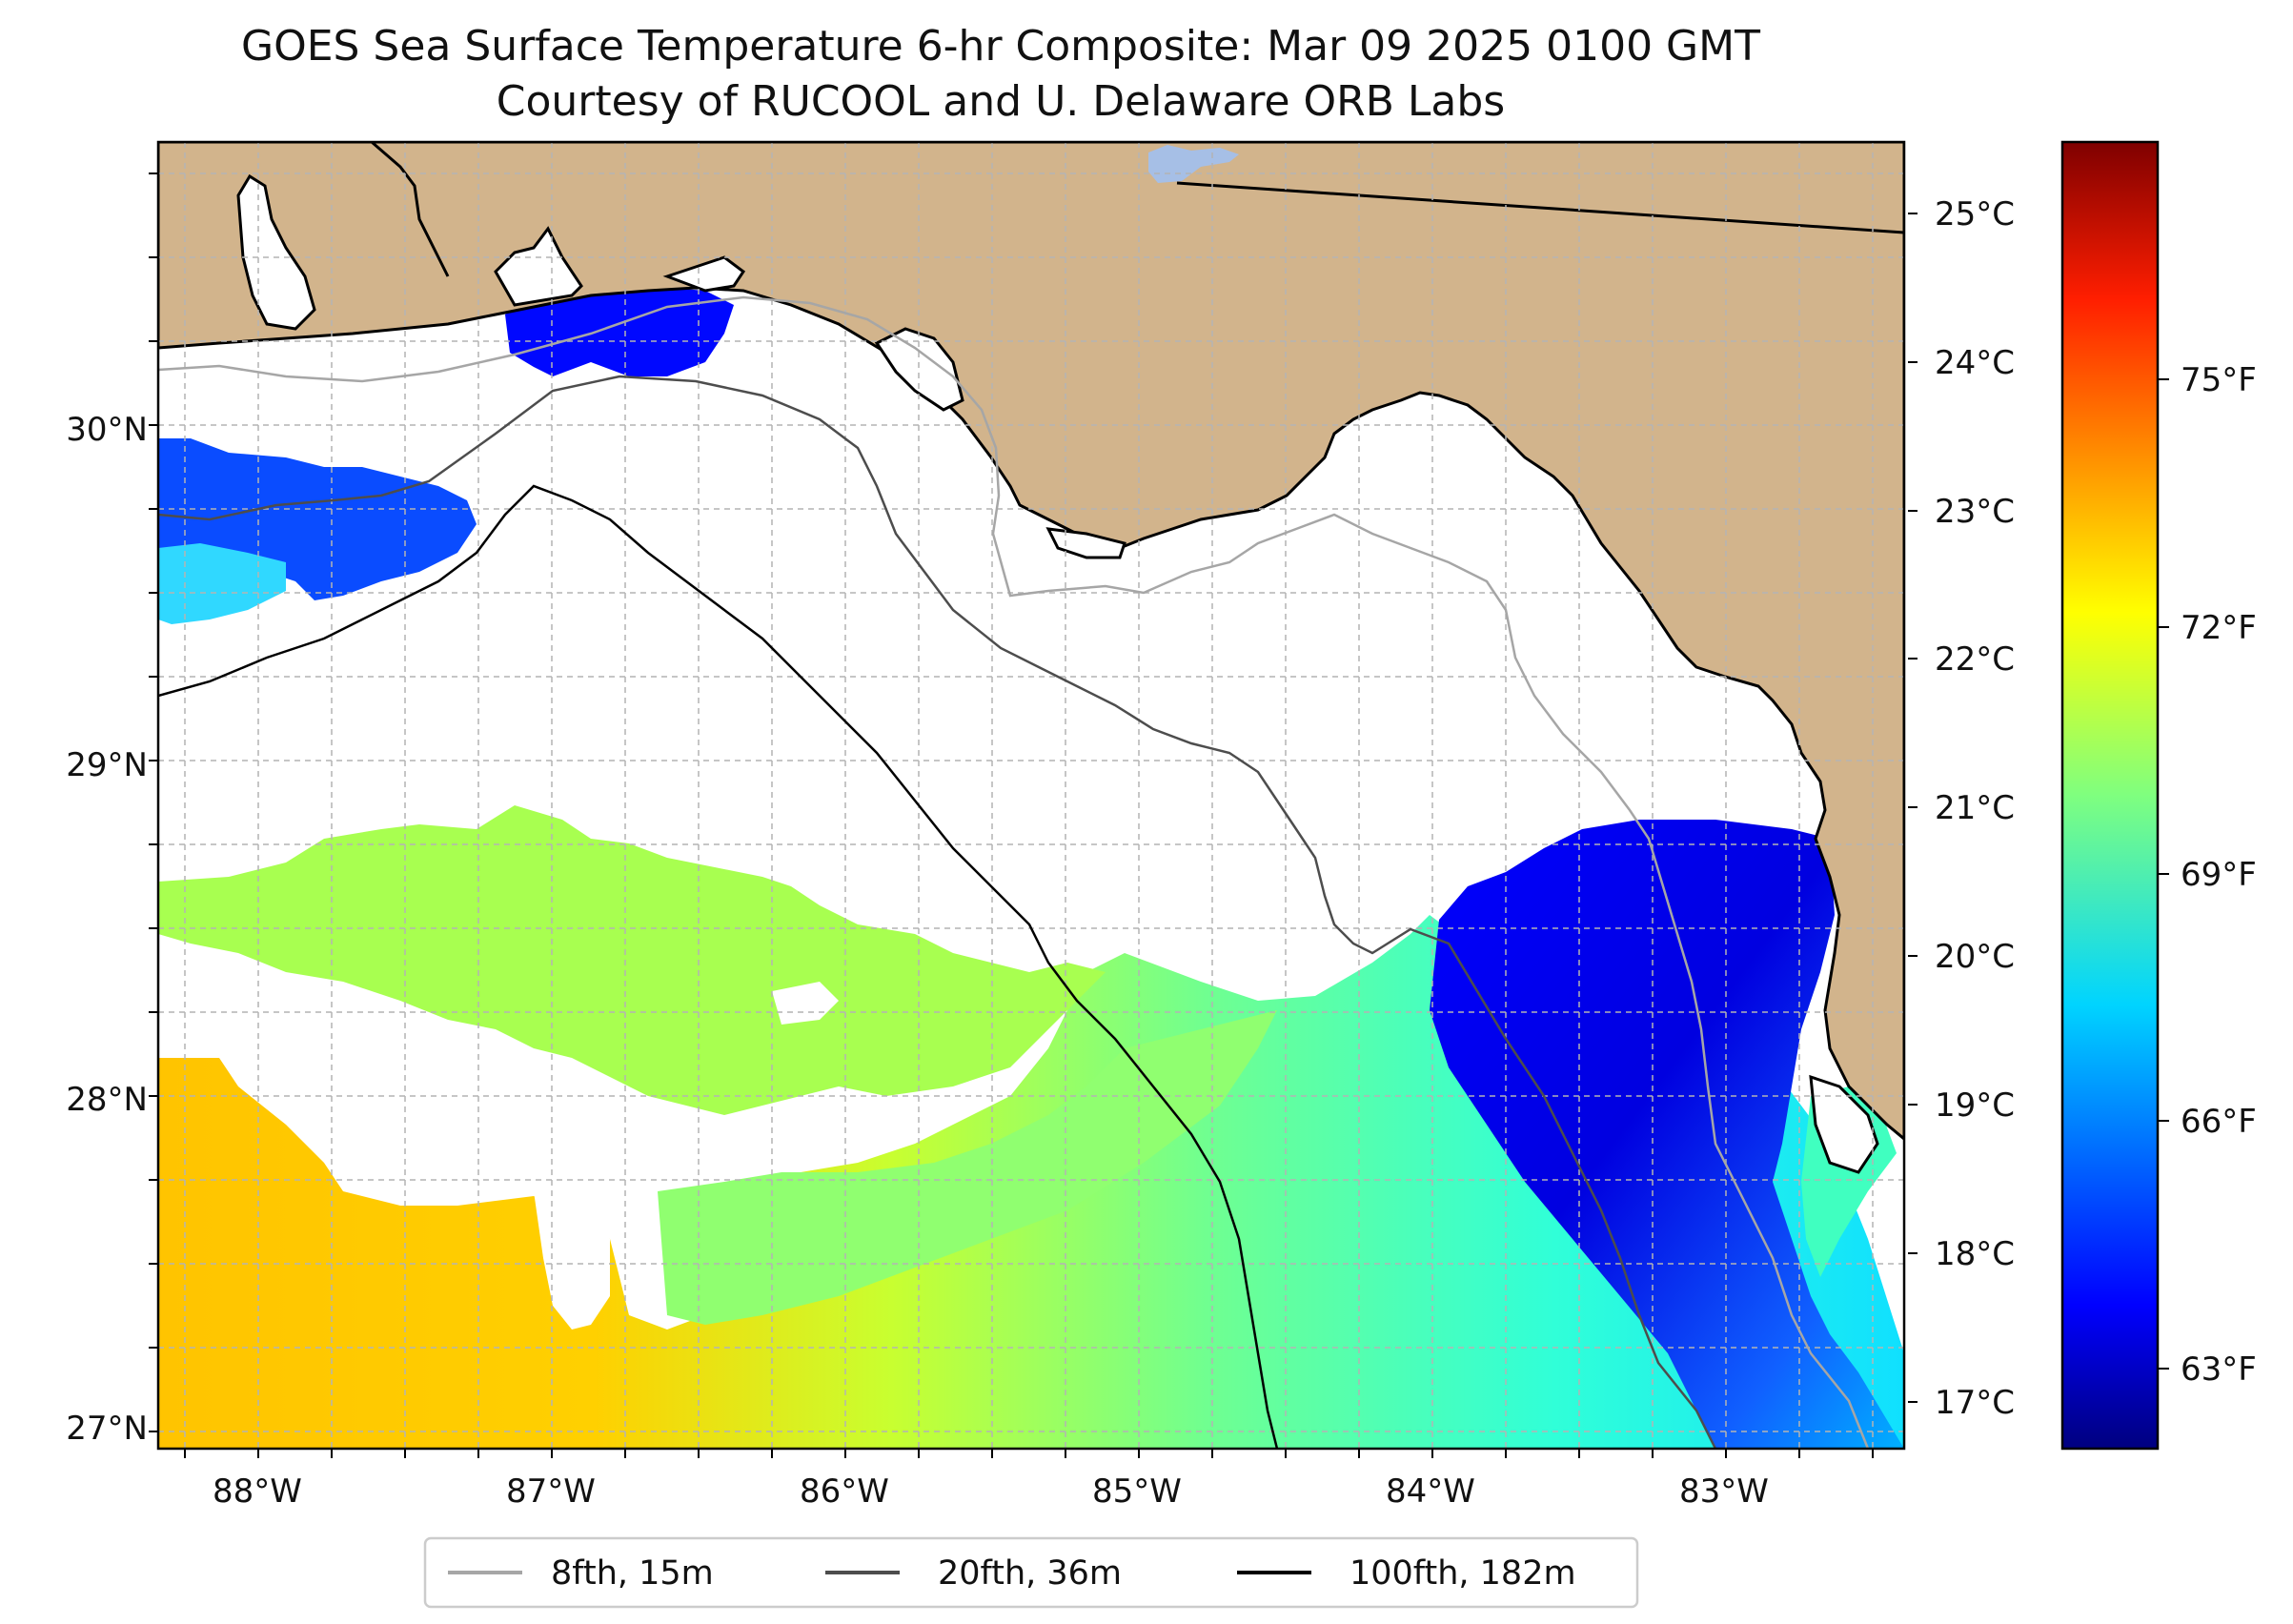  I want to click on land-apalachicola-bay, so click(919, 369).